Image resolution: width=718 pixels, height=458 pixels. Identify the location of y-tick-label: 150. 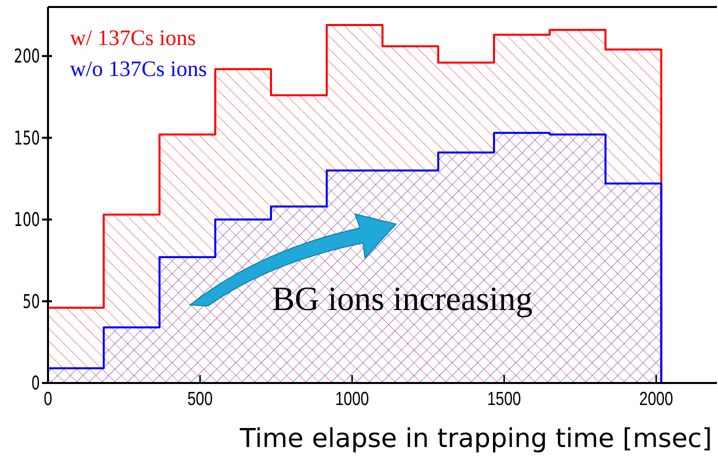
(27, 139).